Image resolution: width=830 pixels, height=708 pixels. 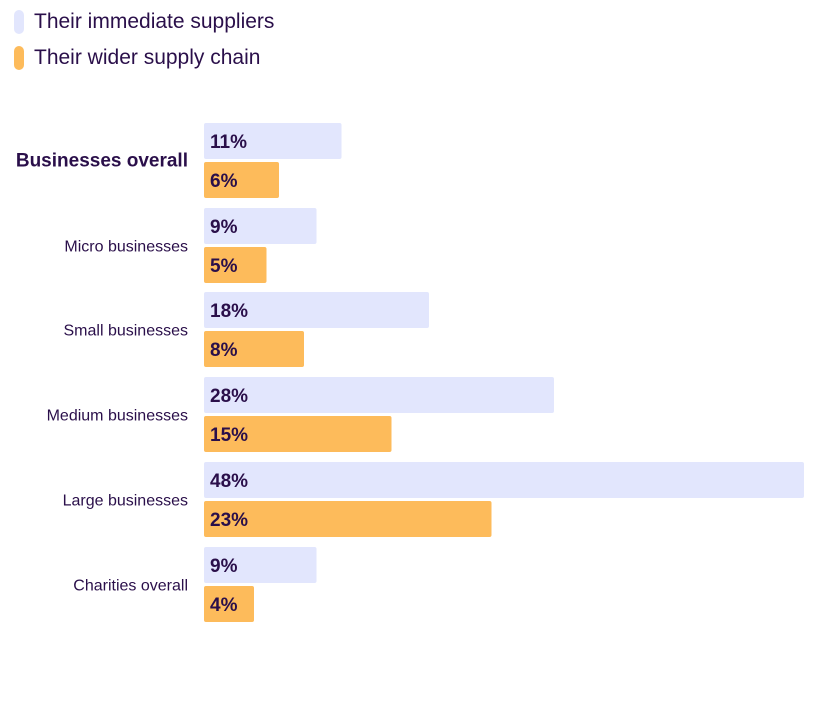 I want to click on value-label-small-businesses-series-1: 8%, so click(x=224, y=350).